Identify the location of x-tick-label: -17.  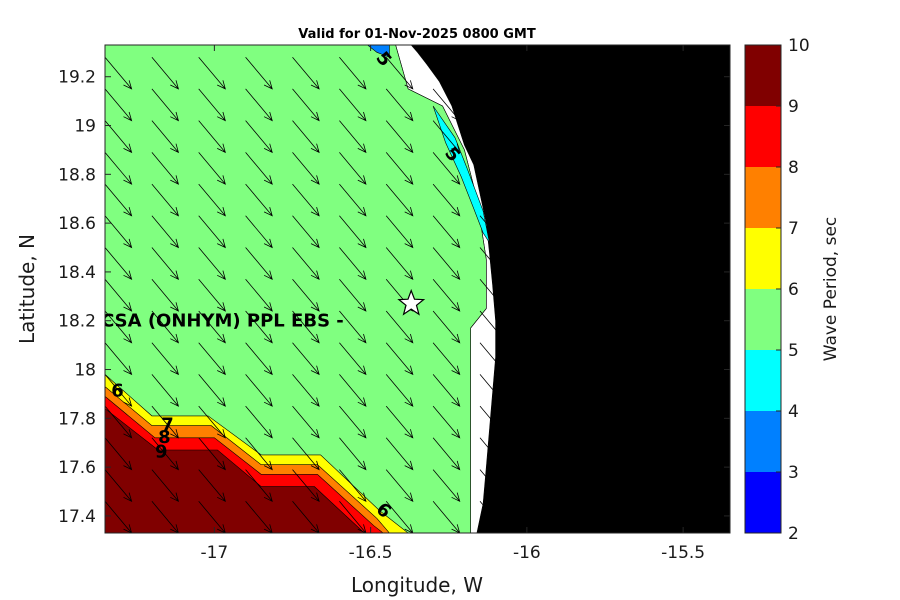
(214, 553).